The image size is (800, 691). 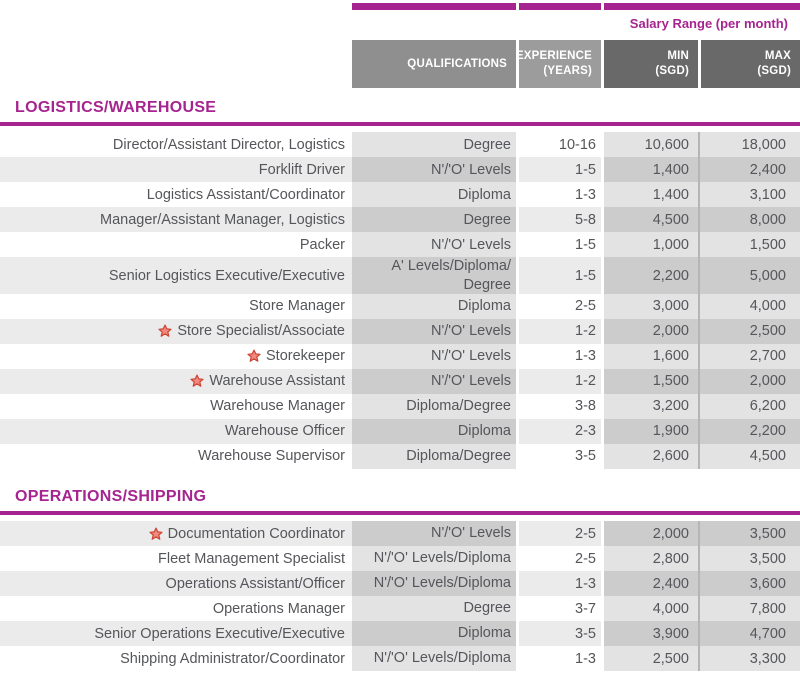 I want to click on job-title-cell: Logistics Assistant/Coordinator, so click(x=176, y=194).